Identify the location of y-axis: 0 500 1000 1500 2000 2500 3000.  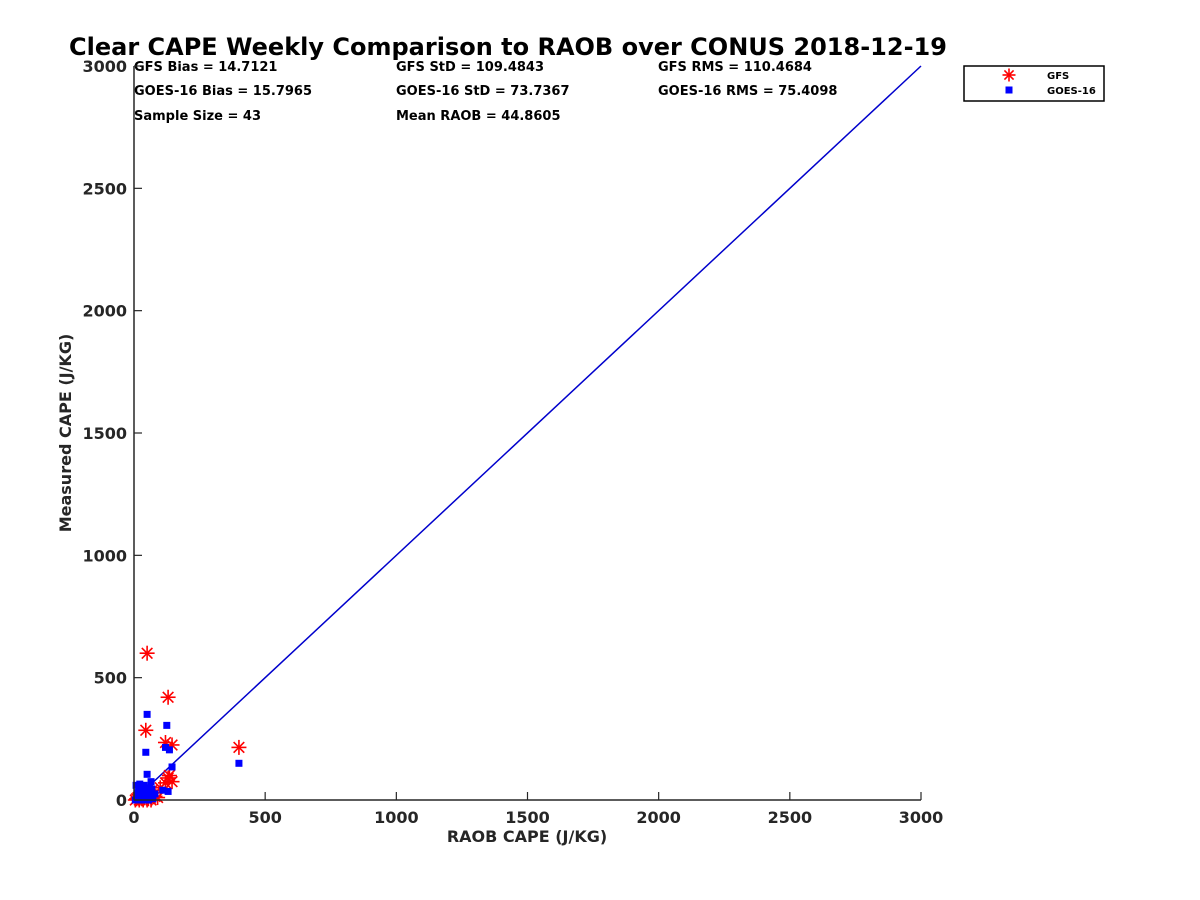
(112, 433).